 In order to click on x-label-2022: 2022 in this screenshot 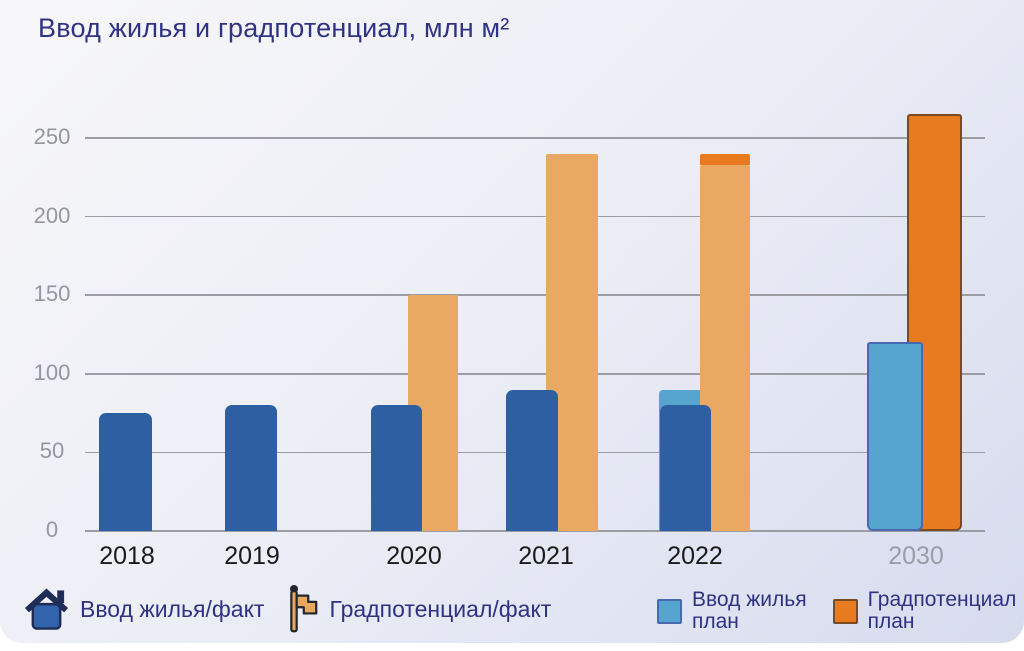, I will do `click(695, 556)`.